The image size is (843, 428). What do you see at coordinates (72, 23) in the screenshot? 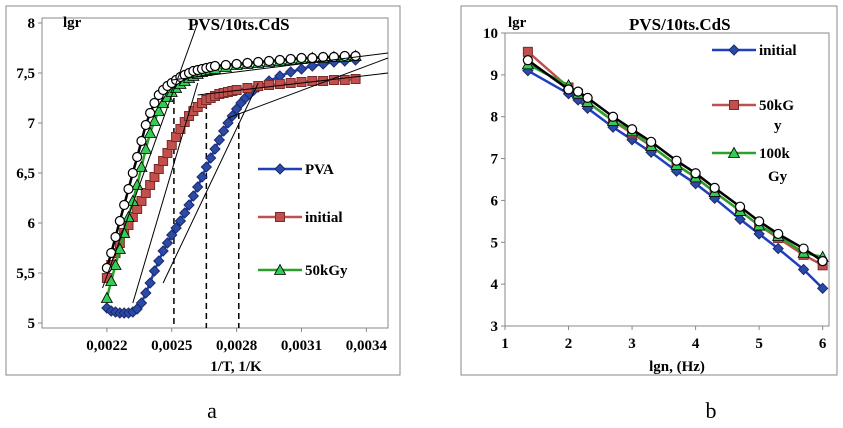
I see `panel-a-ylabel: lgr` at bounding box center [72, 23].